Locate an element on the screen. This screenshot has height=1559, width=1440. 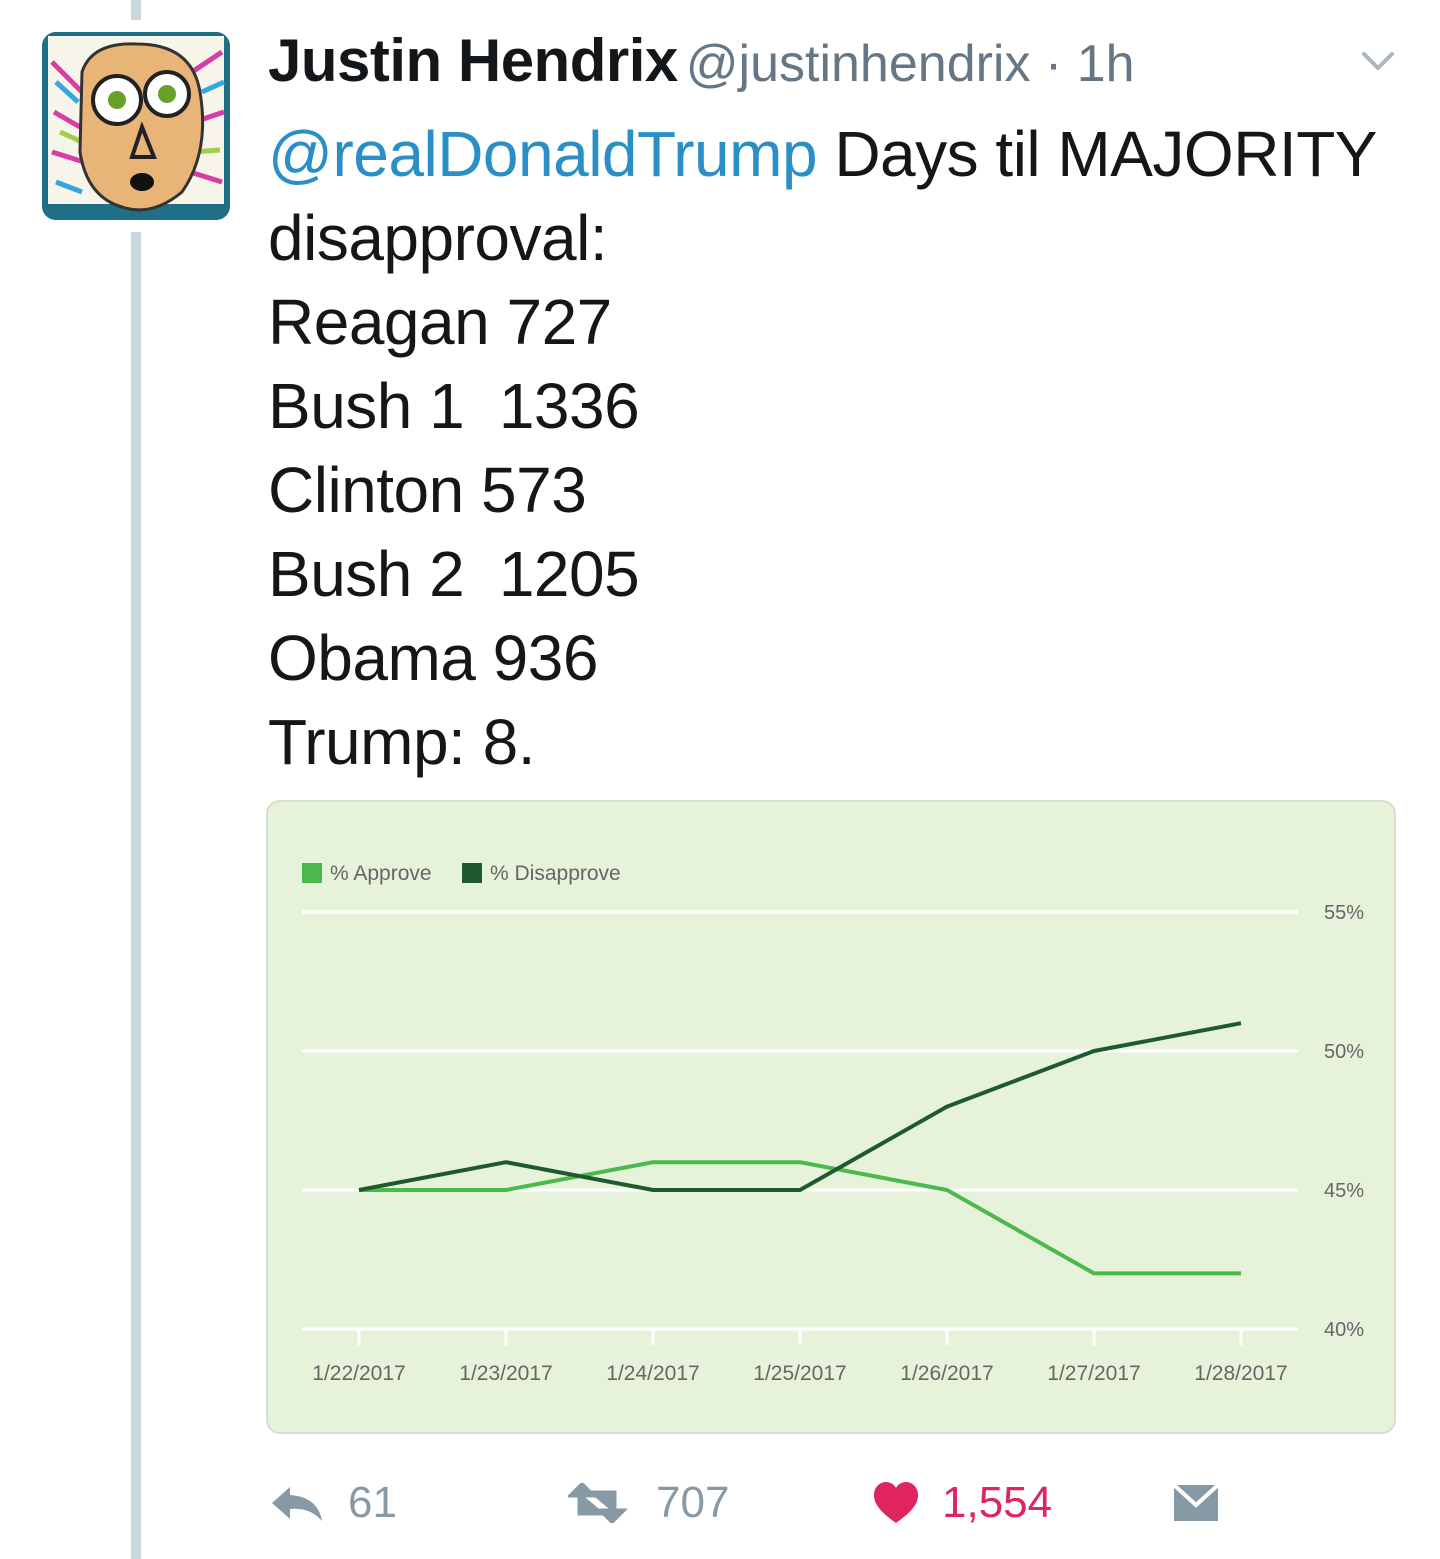
retweet-button: 707 is located at coordinates (648, 1503).